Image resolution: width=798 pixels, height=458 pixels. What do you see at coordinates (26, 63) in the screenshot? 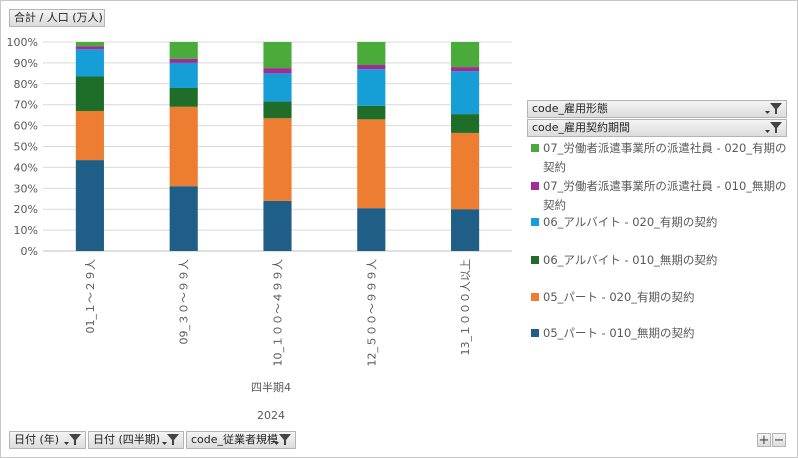
I see `y-tick-label: 90%` at bounding box center [26, 63].